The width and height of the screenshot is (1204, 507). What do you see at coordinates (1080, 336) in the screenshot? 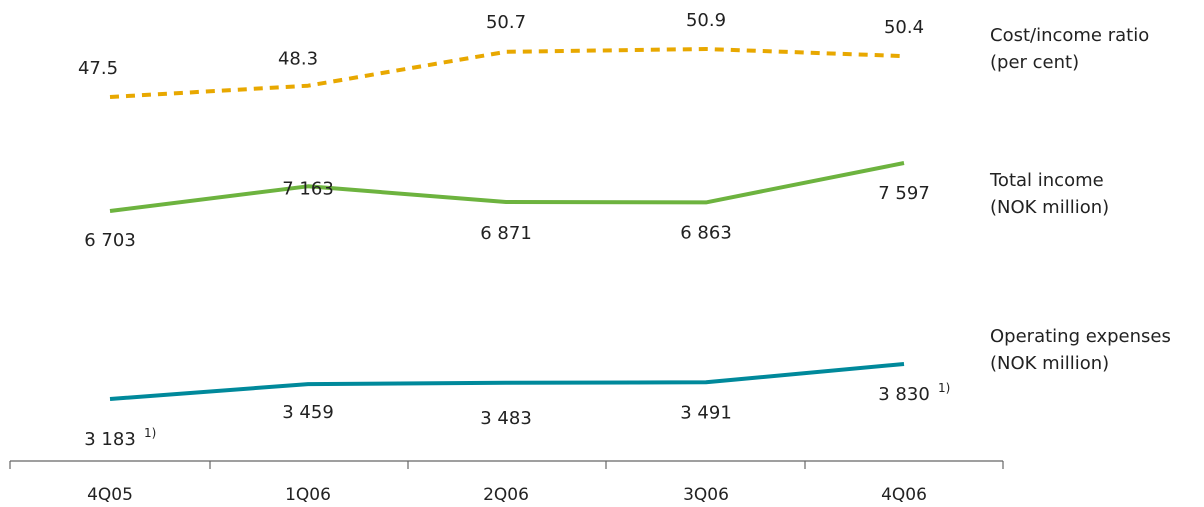
I see `legend-entry-operating-expenses: Operating expenses` at bounding box center [1080, 336].